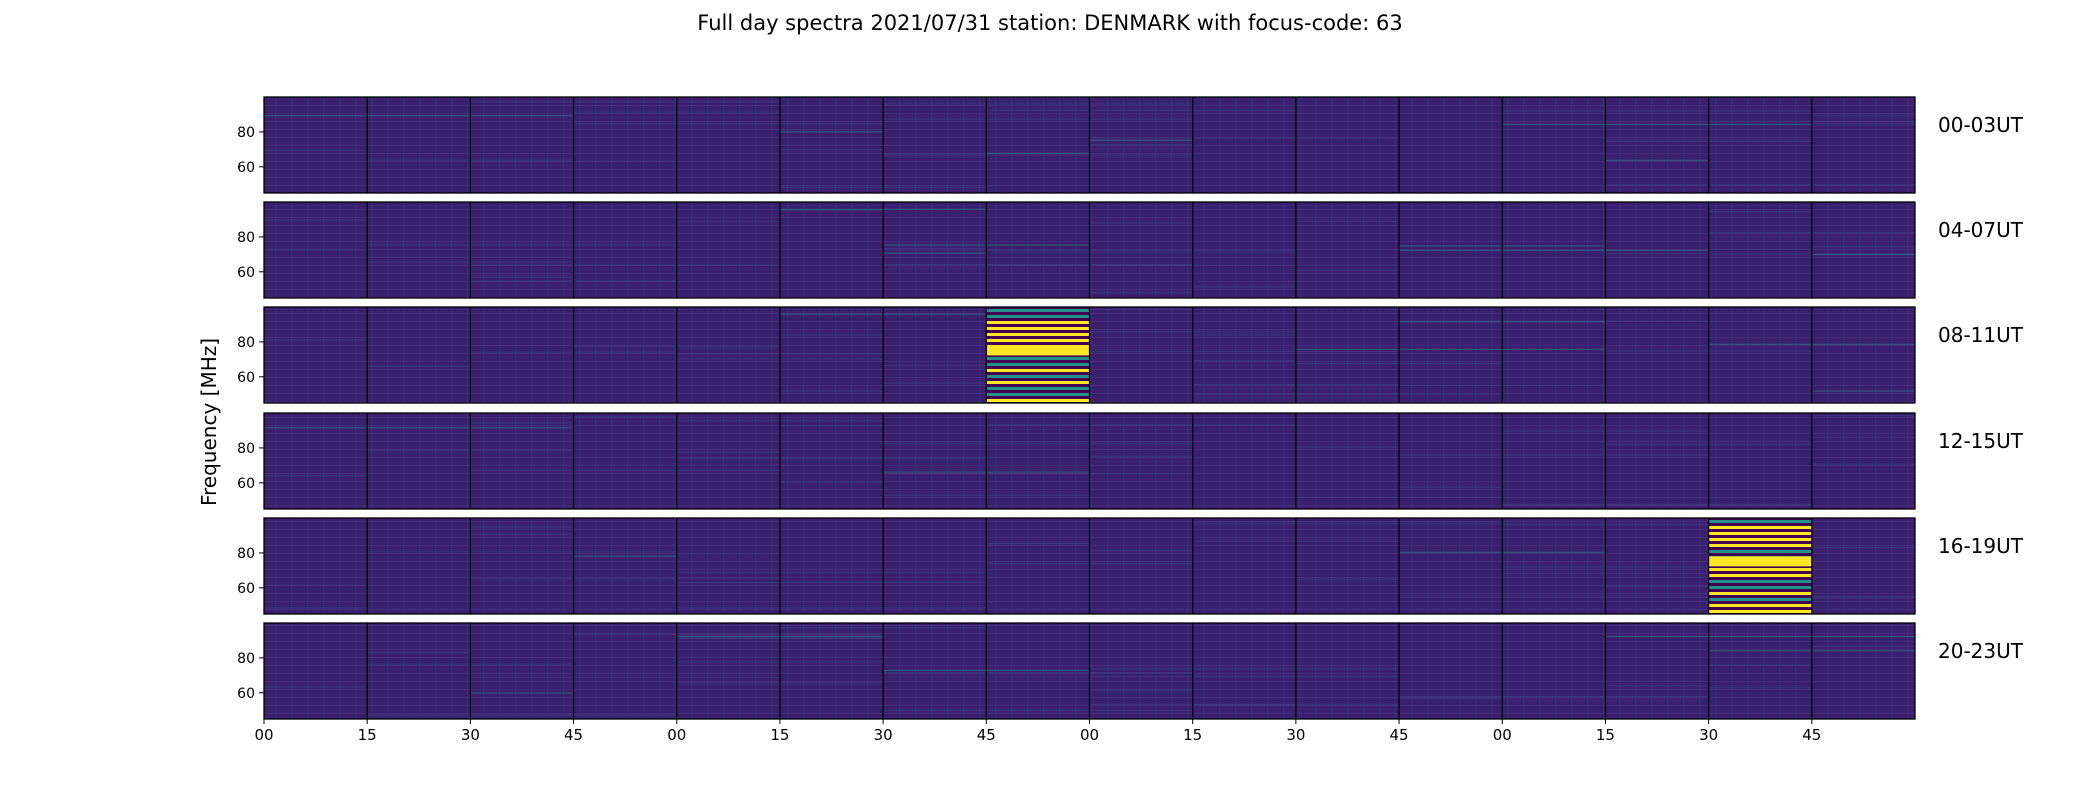  What do you see at coordinates (1981, 441) in the screenshot?
I see `row-label: 12-15UT` at bounding box center [1981, 441].